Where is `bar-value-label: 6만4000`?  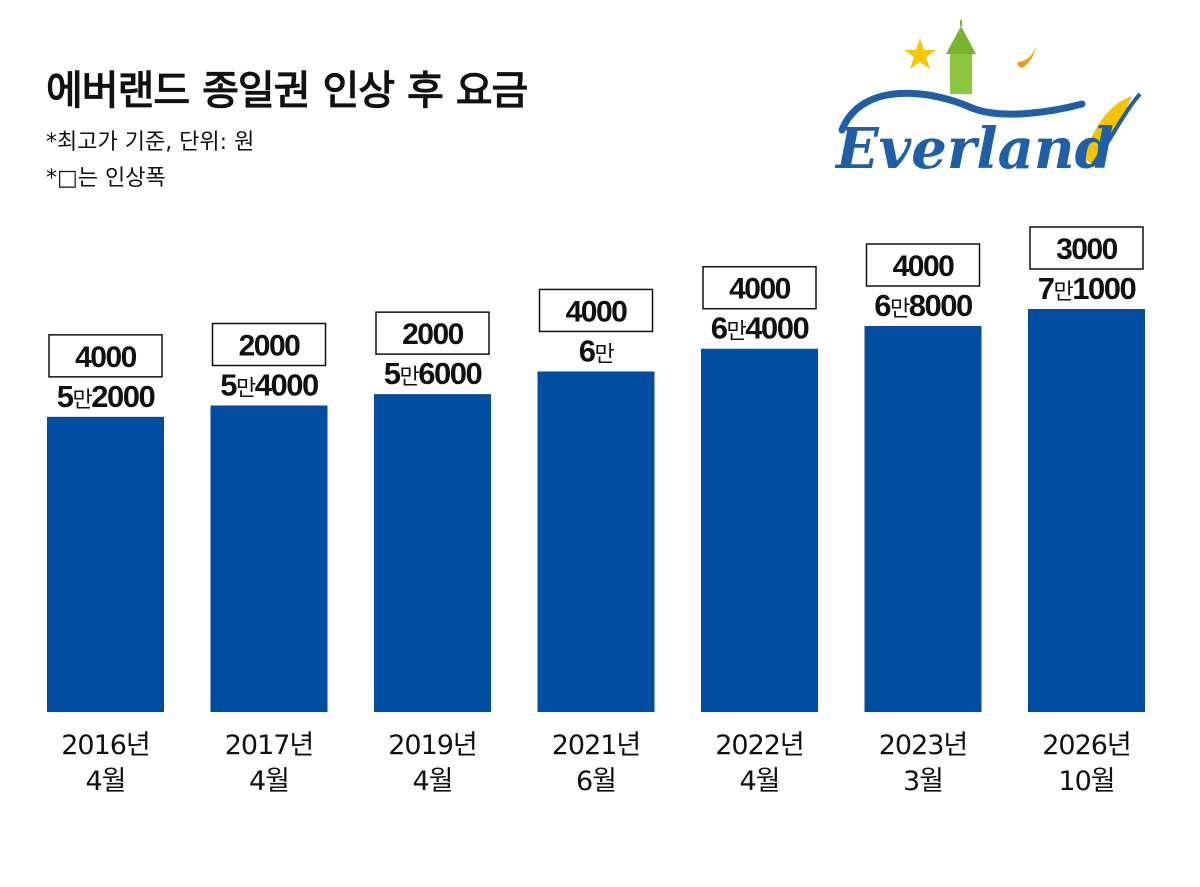 bar-value-label: 6만4000 is located at coordinates (760, 328).